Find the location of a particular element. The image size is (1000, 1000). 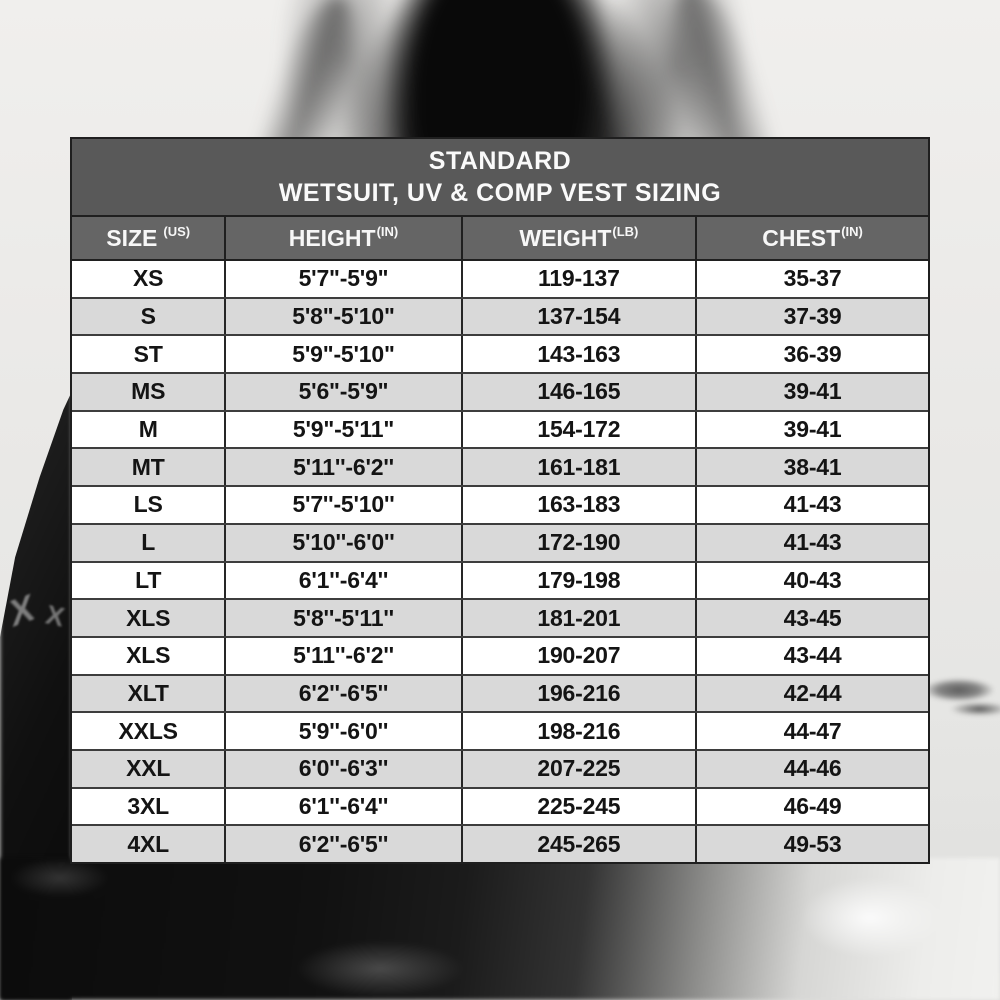

chest-cell: 36-39 is located at coordinates (811, 354).